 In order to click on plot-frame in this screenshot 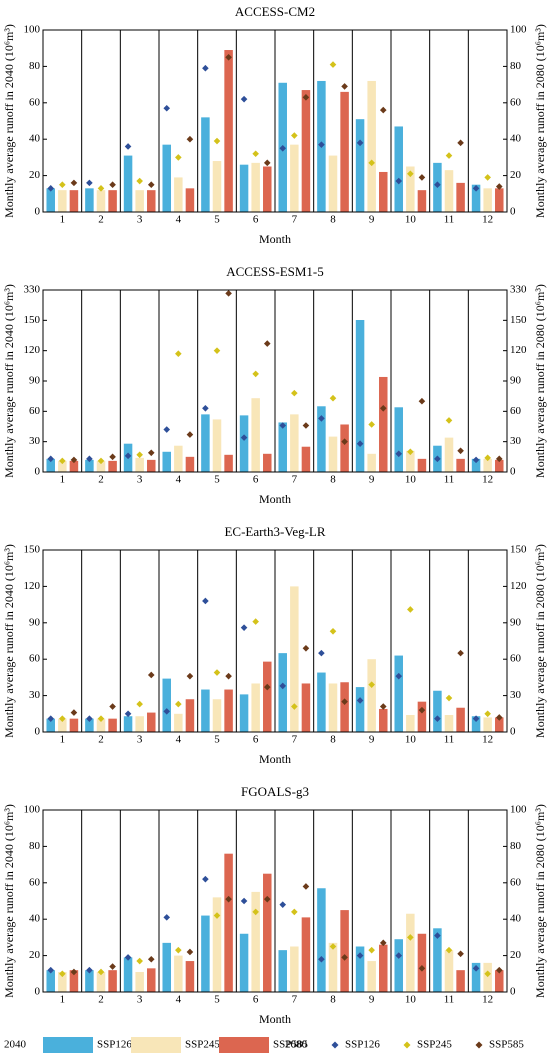, I will do `click(275, 121)`.